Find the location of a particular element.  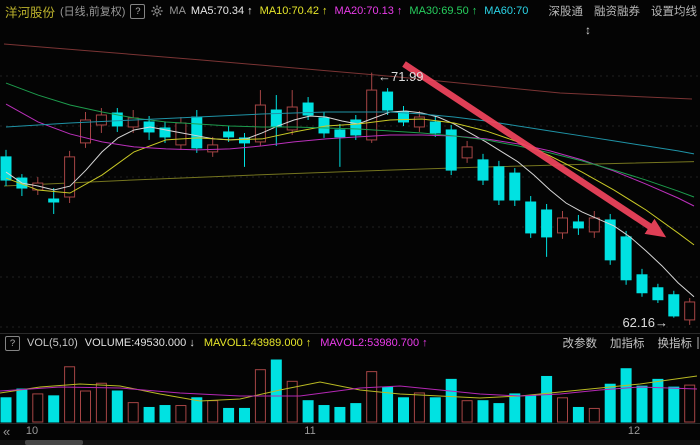

indicator-button: 换指标 is located at coordinates (675, 344).